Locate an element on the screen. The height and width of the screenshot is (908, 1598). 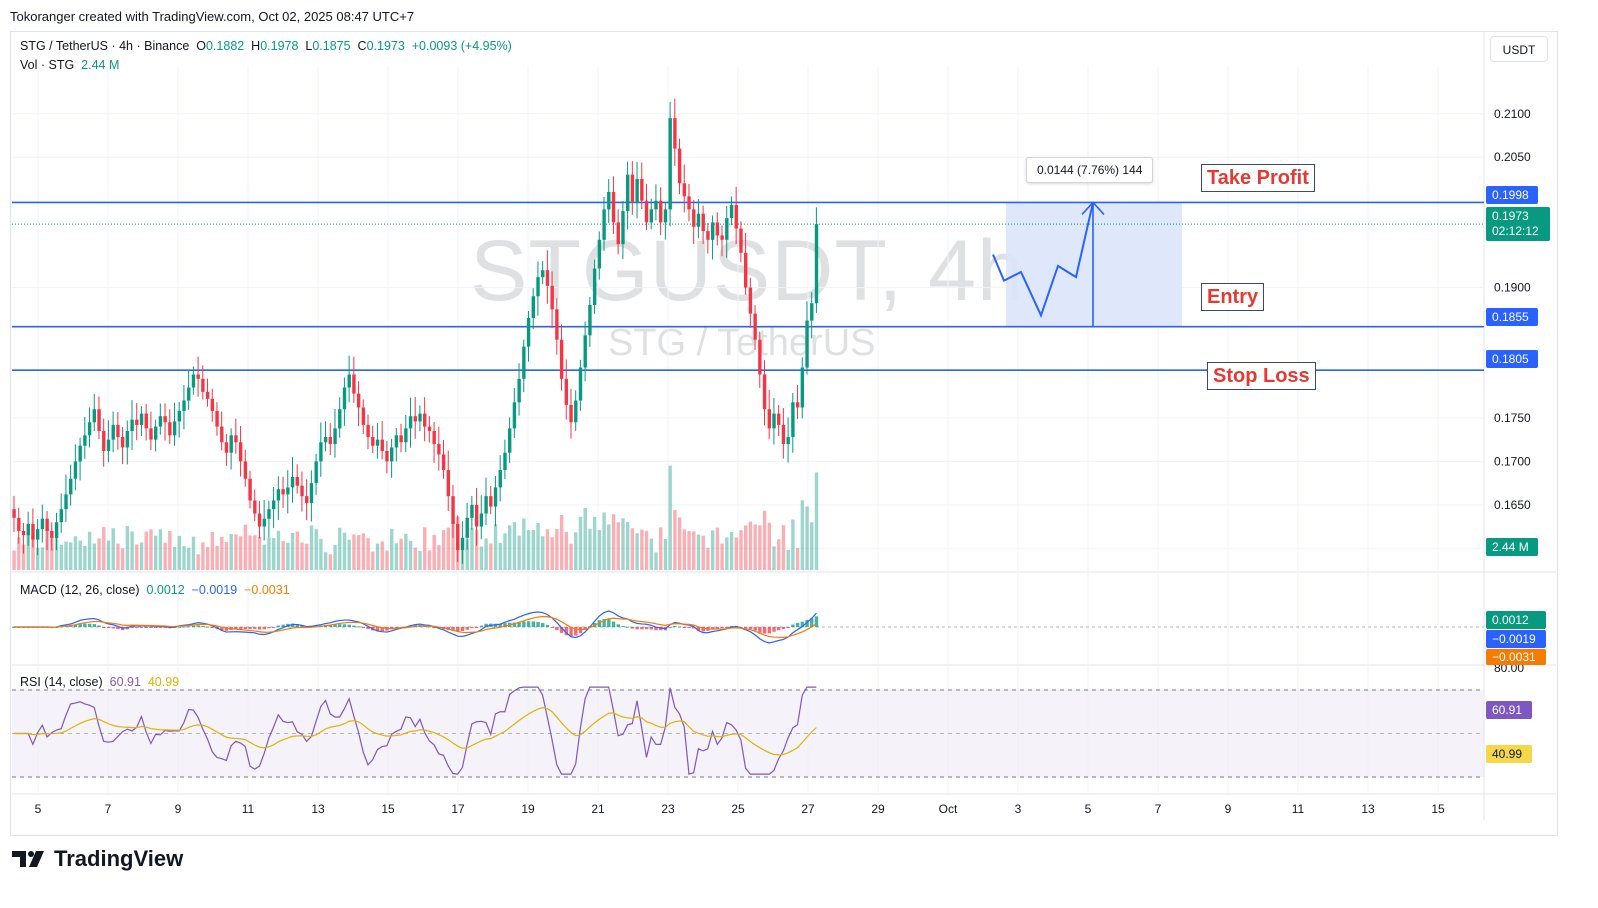
take-profit-label: Take Profit is located at coordinates (1258, 178).